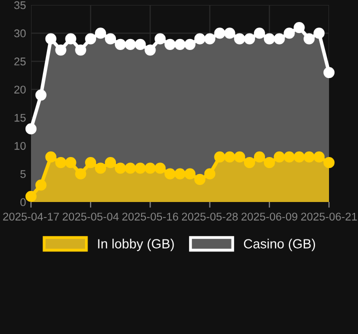 Image resolution: width=358 pixels, height=334 pixels. Describe the element at coordinates (20, 33) in the screenshot. I see `y-tick-label: 30` at that location.